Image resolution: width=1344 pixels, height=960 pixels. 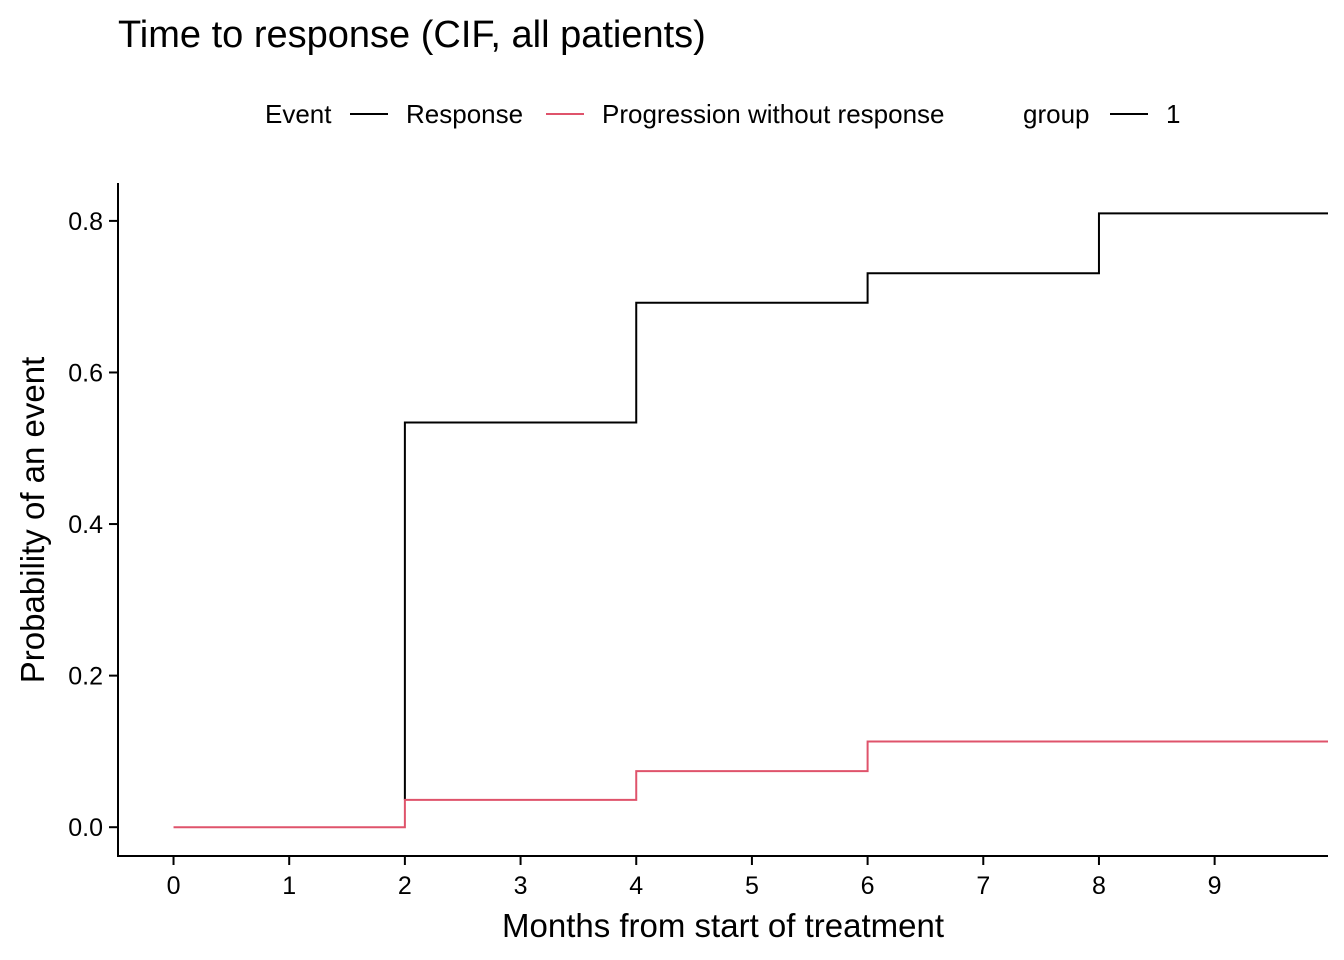 I want to click on x-axis-title: Months from start of treatment, so click(x=723, y=925).